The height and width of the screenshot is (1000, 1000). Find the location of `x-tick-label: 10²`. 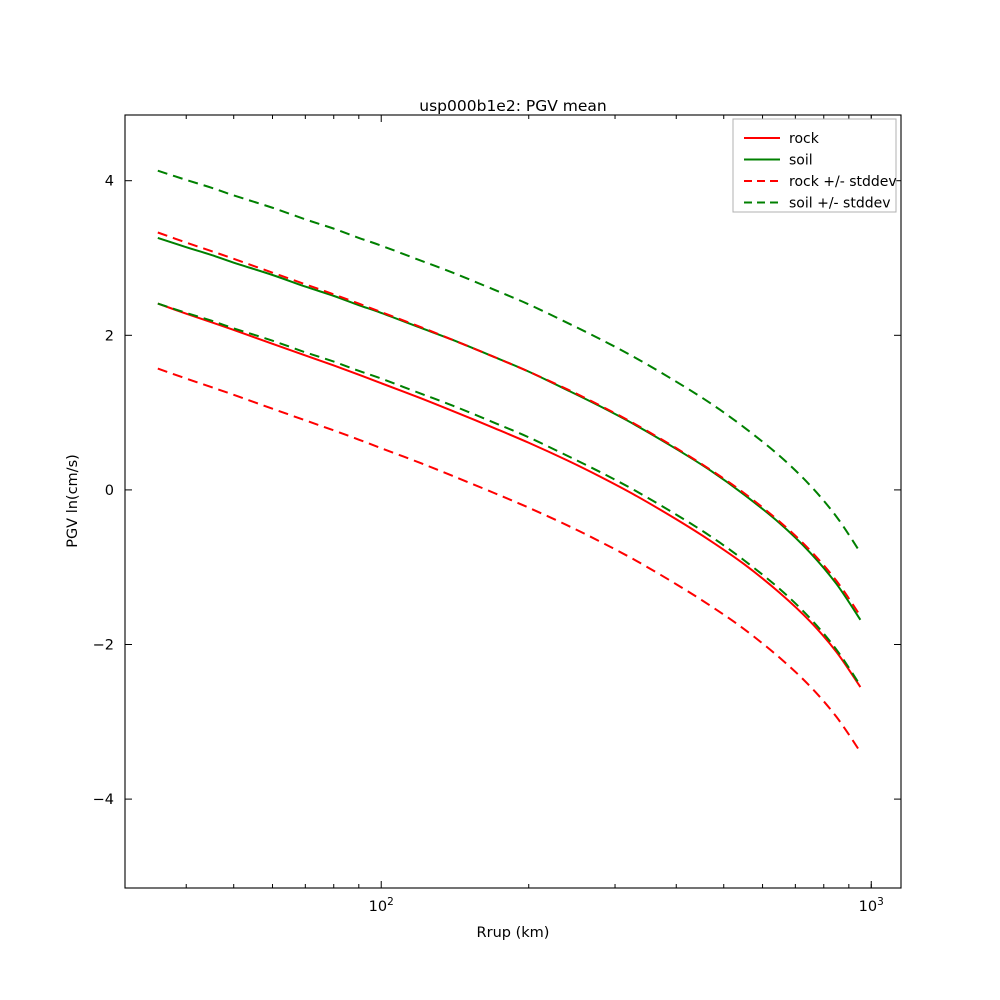

x-tick-label: 10² is located at coordinates (381, 905).